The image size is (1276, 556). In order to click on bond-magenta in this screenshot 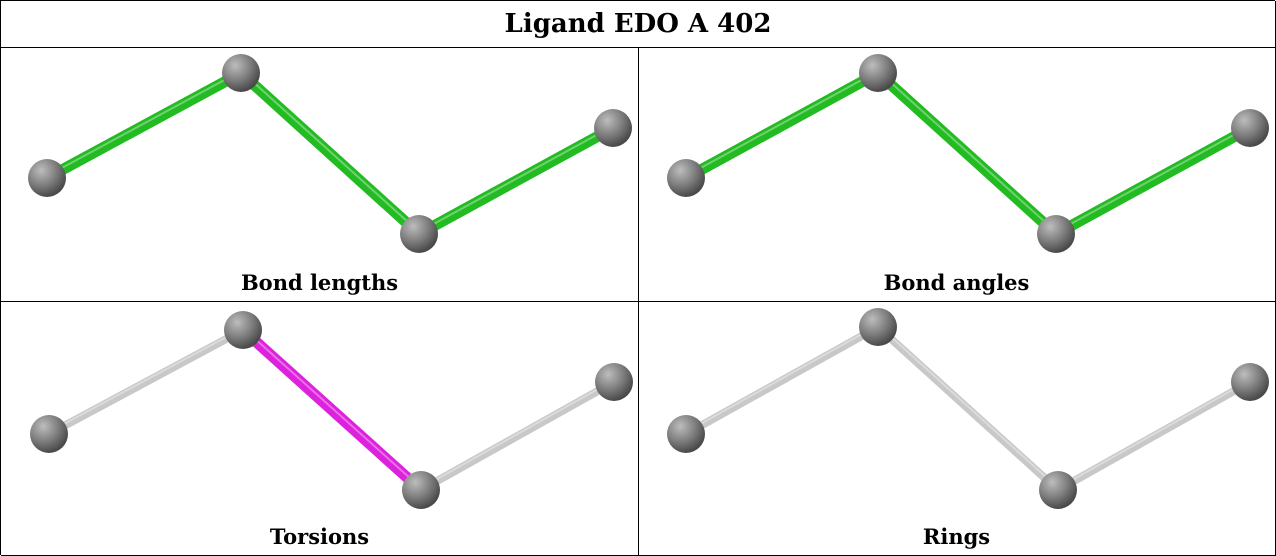, I will do `click(332, 410)`.